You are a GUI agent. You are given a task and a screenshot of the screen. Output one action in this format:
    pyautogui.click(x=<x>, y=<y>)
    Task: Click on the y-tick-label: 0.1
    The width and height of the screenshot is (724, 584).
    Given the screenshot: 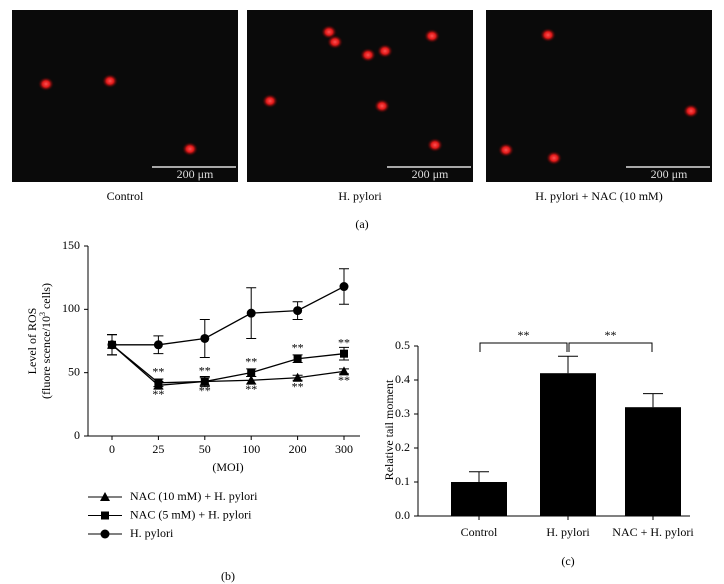 What is the action you would take?
    pyautogui.click(x=402, y=481)
    